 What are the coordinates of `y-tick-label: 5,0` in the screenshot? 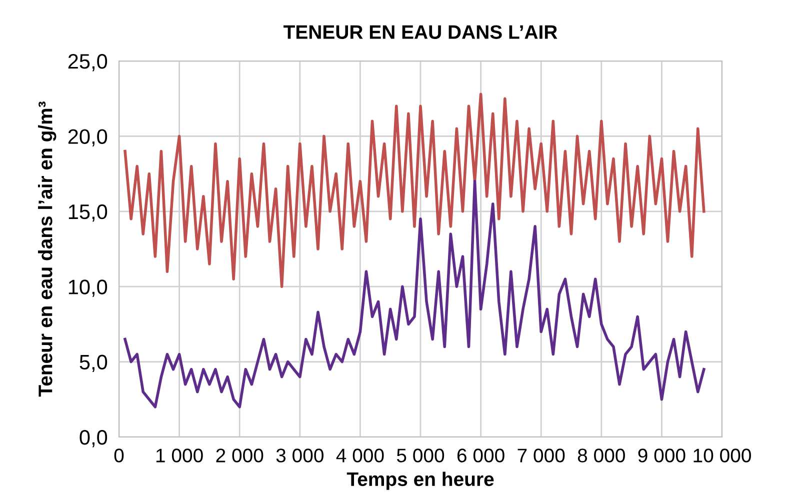 It's located at (94, 363).